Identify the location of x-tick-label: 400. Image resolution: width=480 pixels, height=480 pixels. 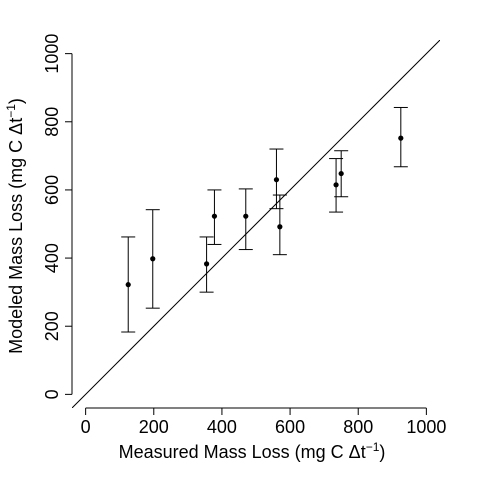
(222, 427).